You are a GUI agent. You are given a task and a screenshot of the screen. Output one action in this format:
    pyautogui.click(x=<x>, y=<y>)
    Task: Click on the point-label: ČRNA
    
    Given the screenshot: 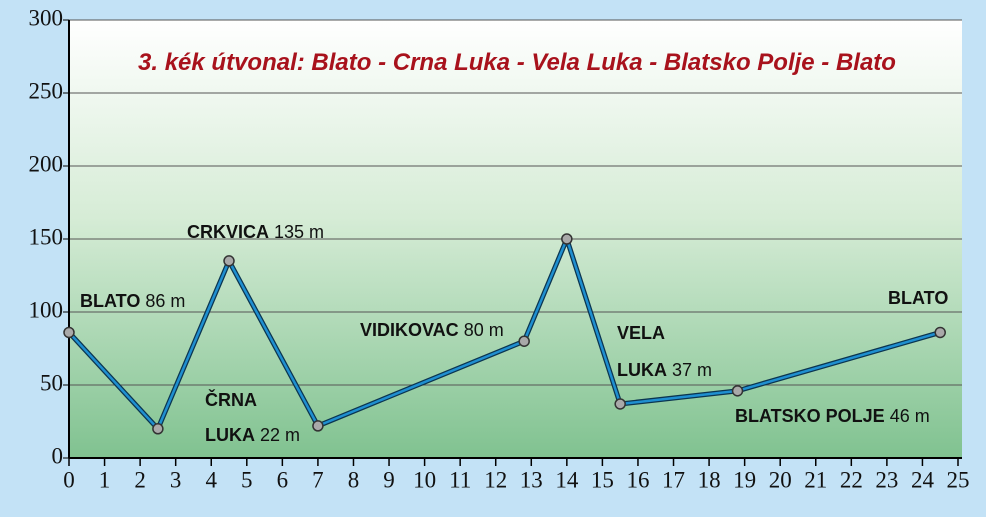 What is the action you would take?
    pyautogui.click(x=231, y=399)
    